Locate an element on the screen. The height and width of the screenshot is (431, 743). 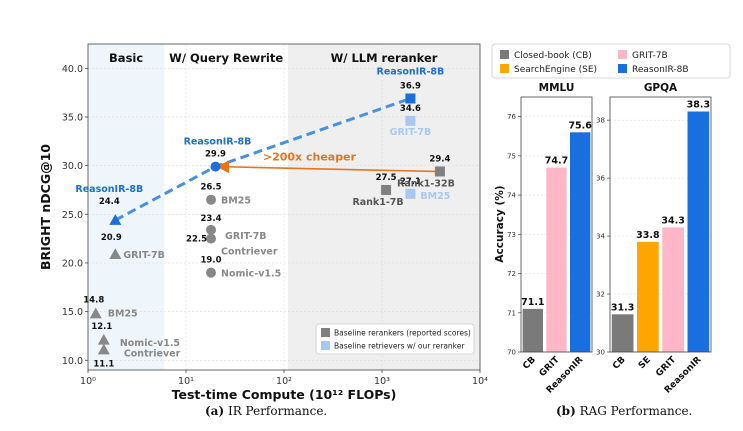
caption-right-text: RAG Performance. is located at coordinates (636, 411).